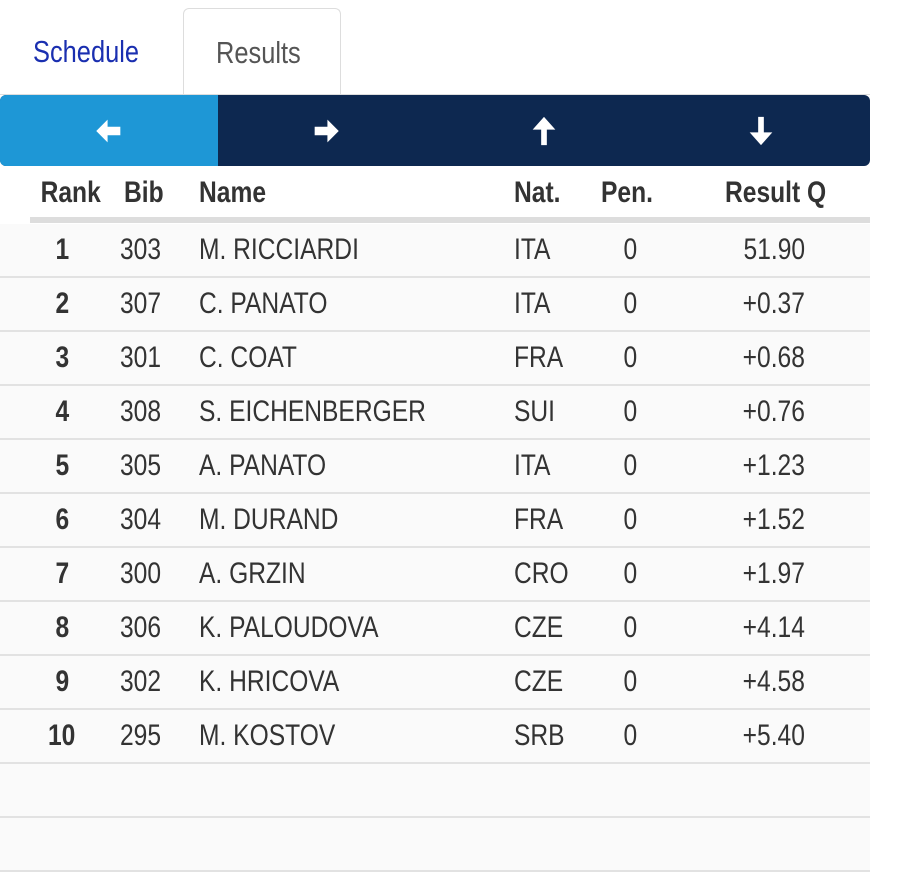 The image size is (902, 877). What do you see at coordinates (435, 413) in the screenshot?
I see `table-row: 4 308 S. EICHENBERGER SUI 0 +0.76` at bounding box center [435, 413].